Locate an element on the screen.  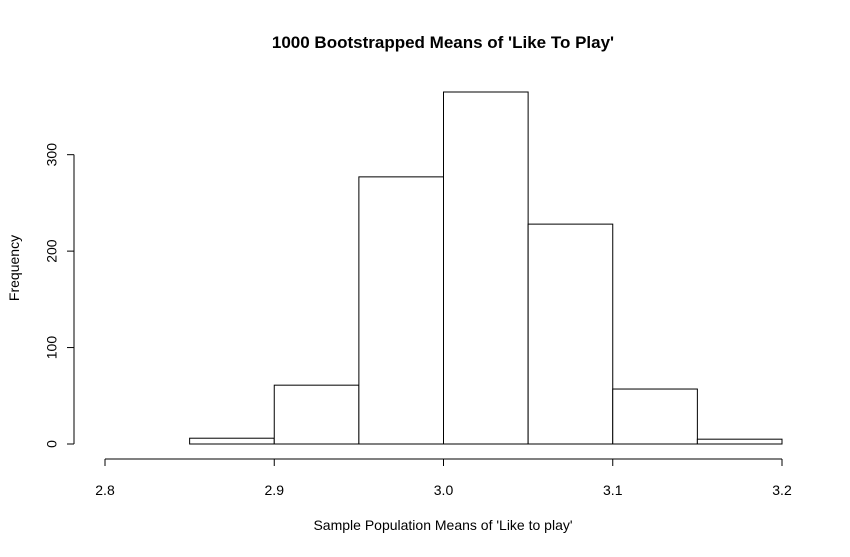
x-tick-label: 3.2 is located at coordinates (782, 490).